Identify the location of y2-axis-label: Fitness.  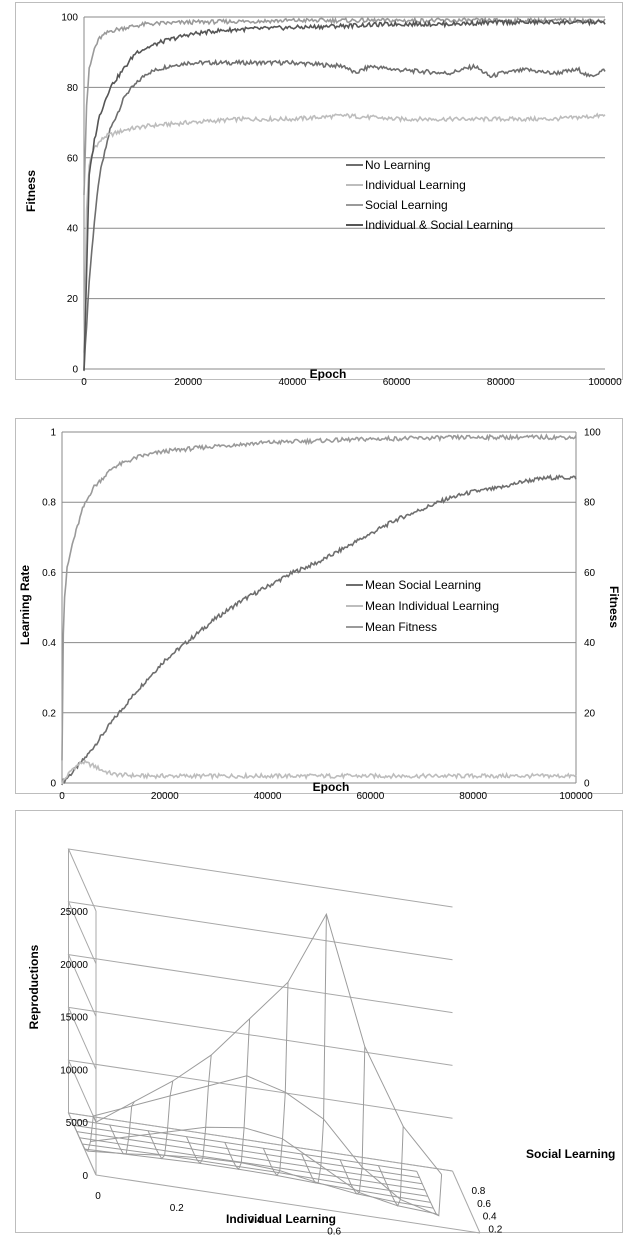
(614, 607).